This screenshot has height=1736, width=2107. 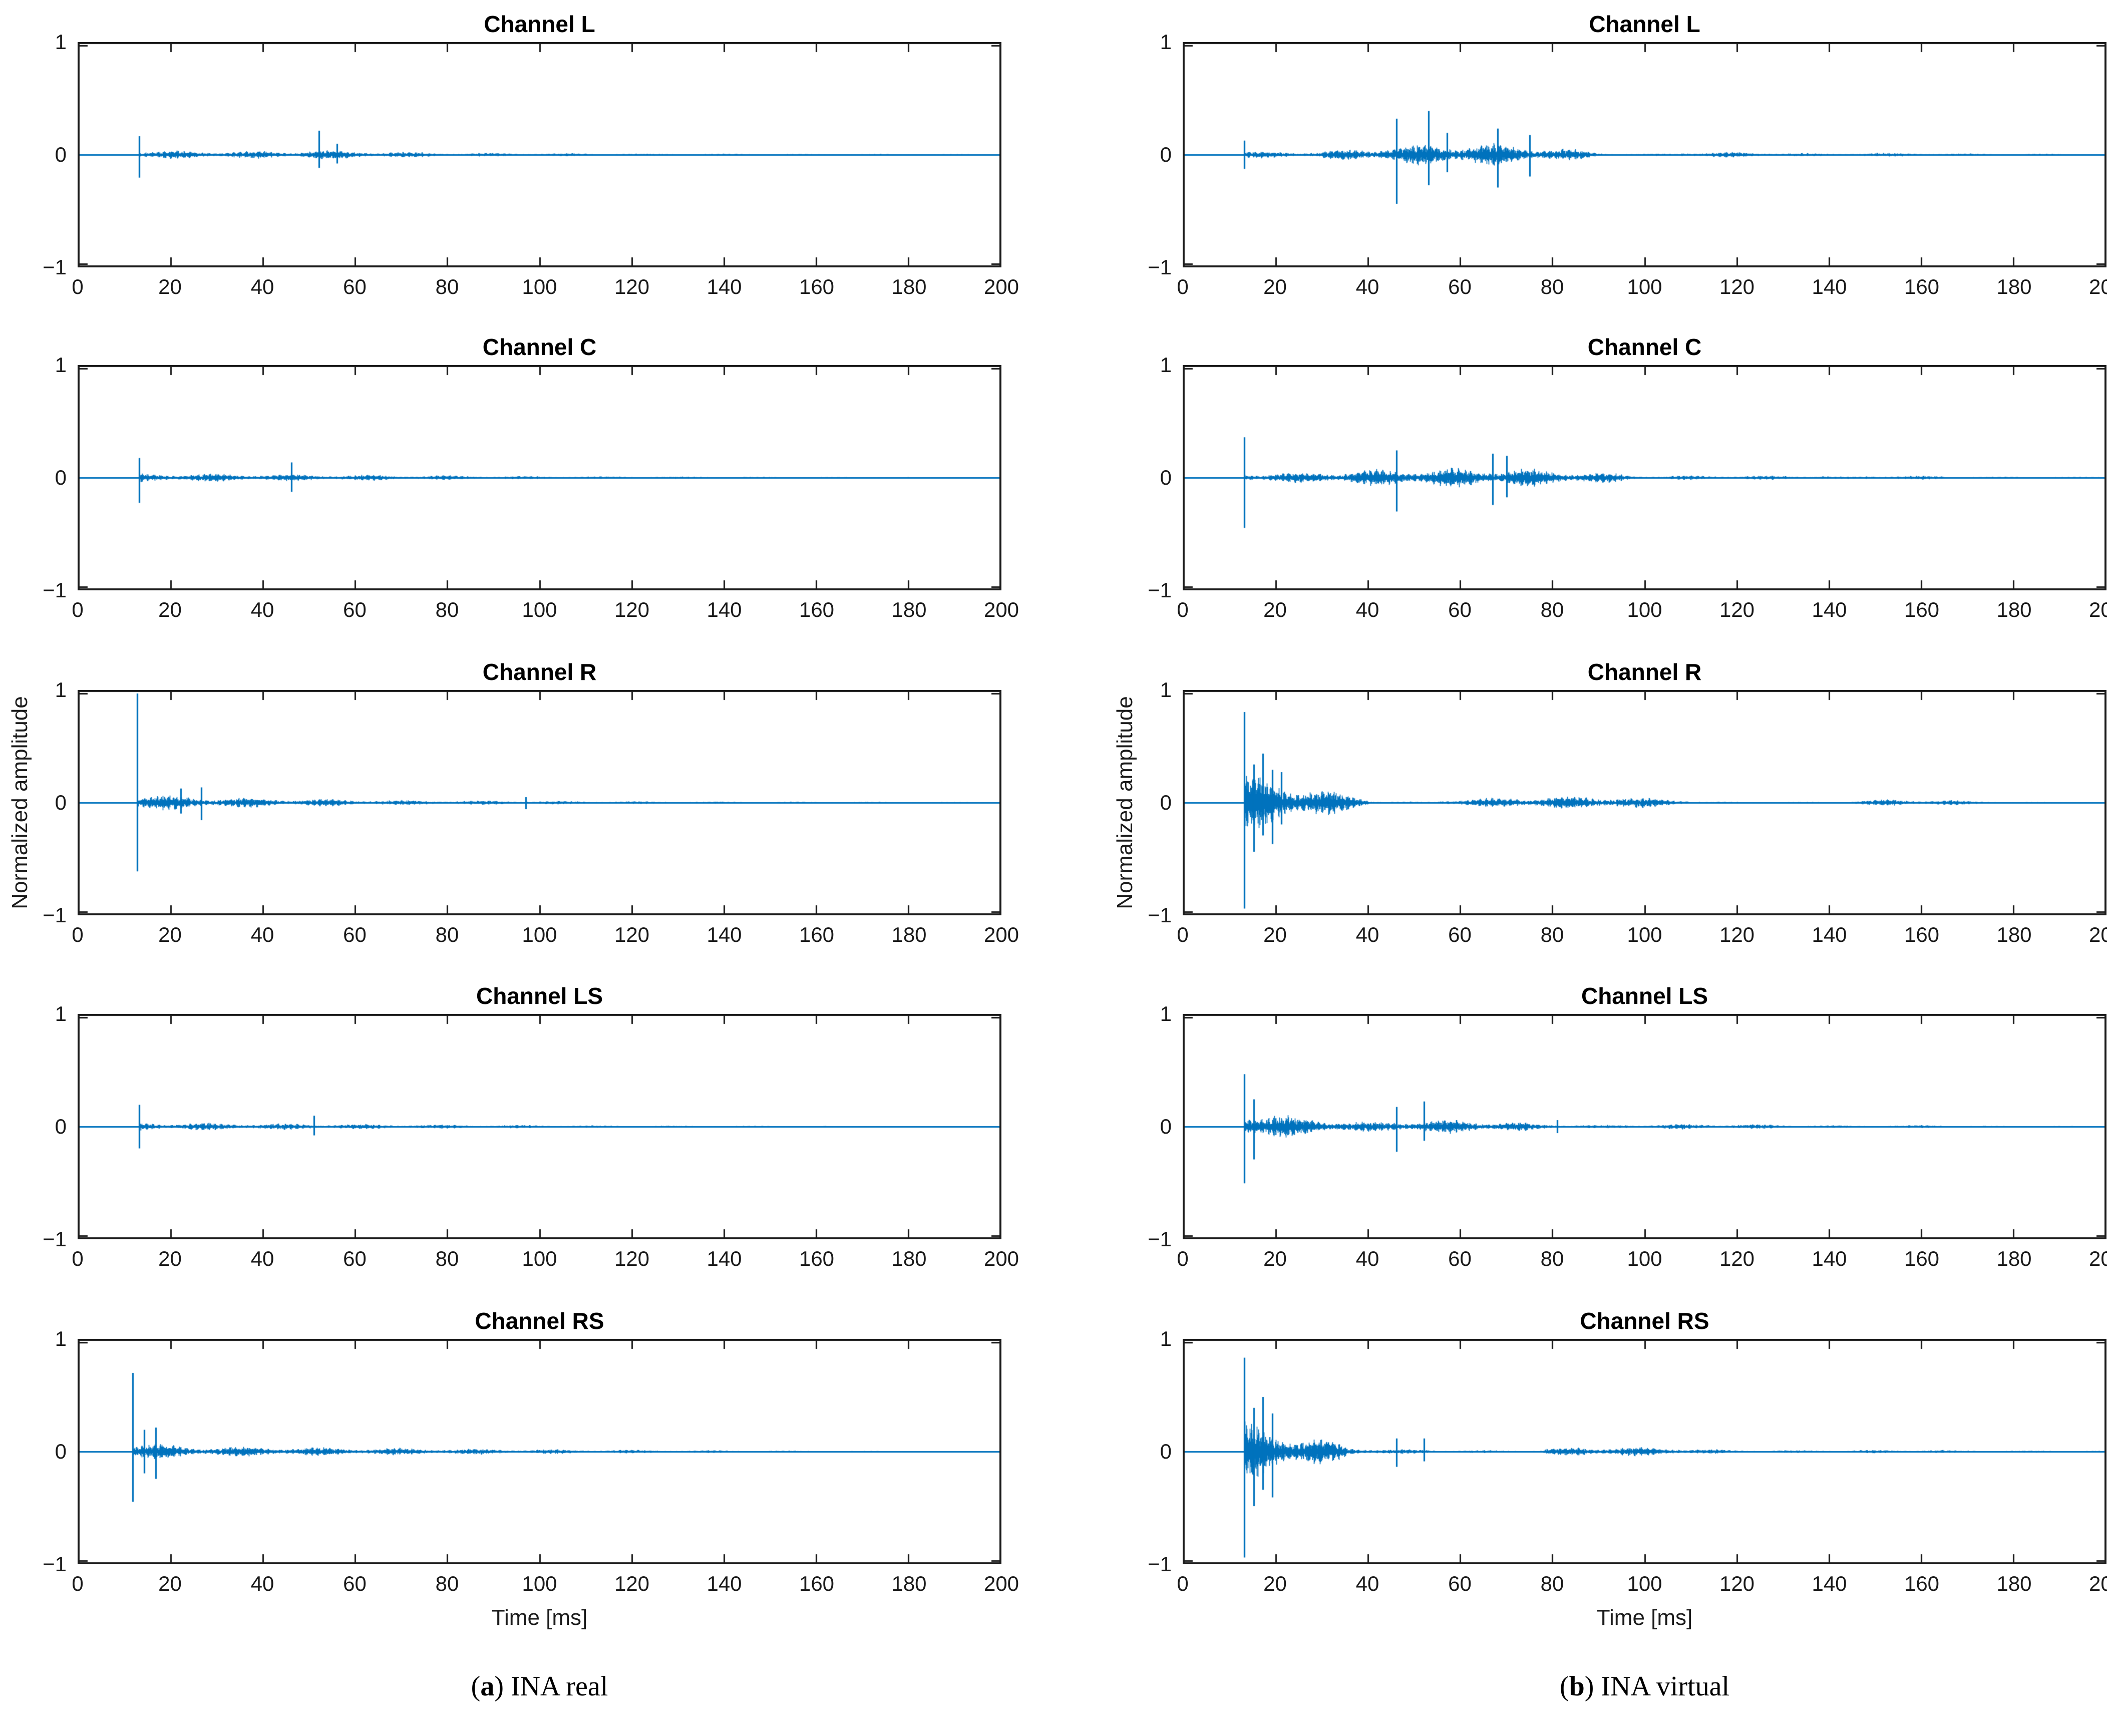 What do you see at coordinates (61, 1014) in the screenshot?
I see `y-tick-label-a-LS-0: 1` at bounding box center [61, 1014].